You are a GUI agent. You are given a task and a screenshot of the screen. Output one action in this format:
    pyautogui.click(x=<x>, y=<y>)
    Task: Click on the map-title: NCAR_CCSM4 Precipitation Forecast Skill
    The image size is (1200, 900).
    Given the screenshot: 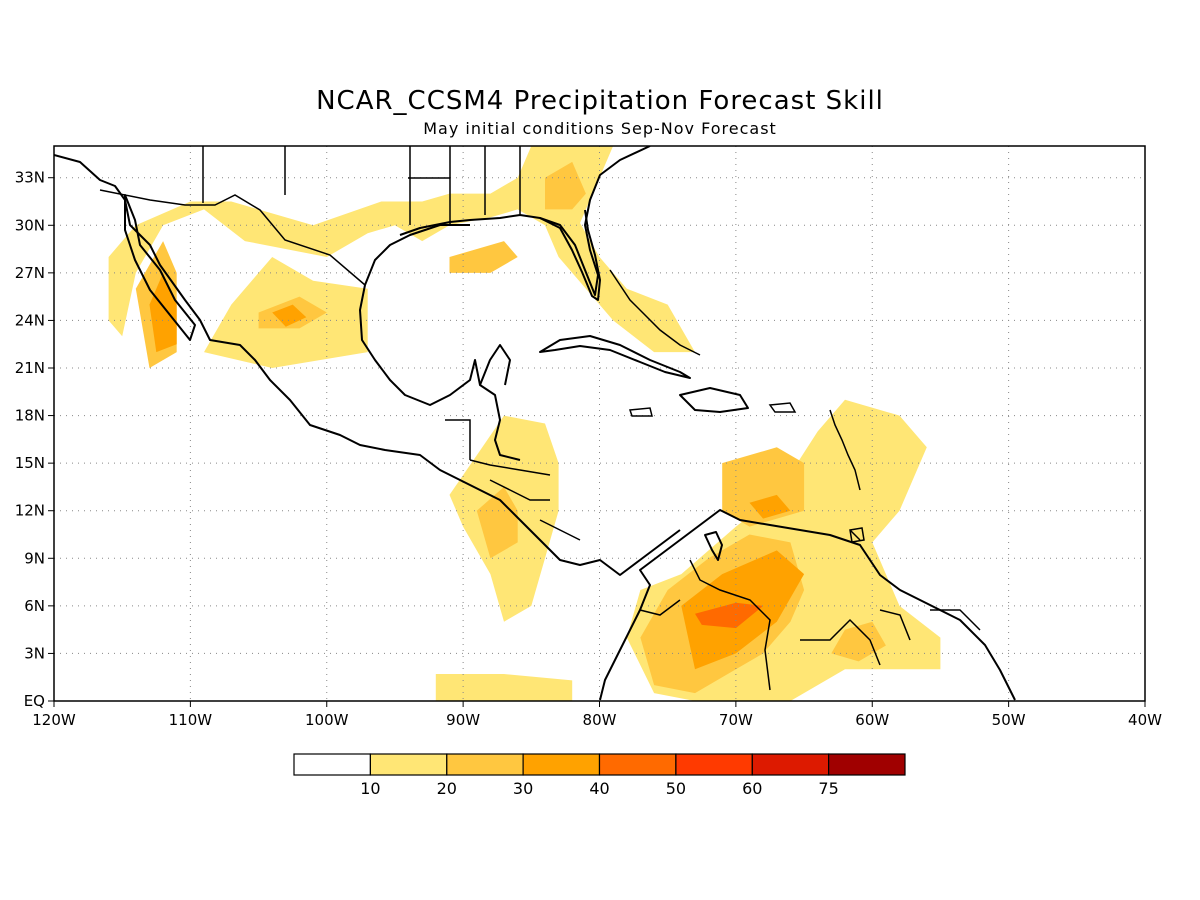 What is the action you would take?
    pyautogui.click(x=600, y=101)
    